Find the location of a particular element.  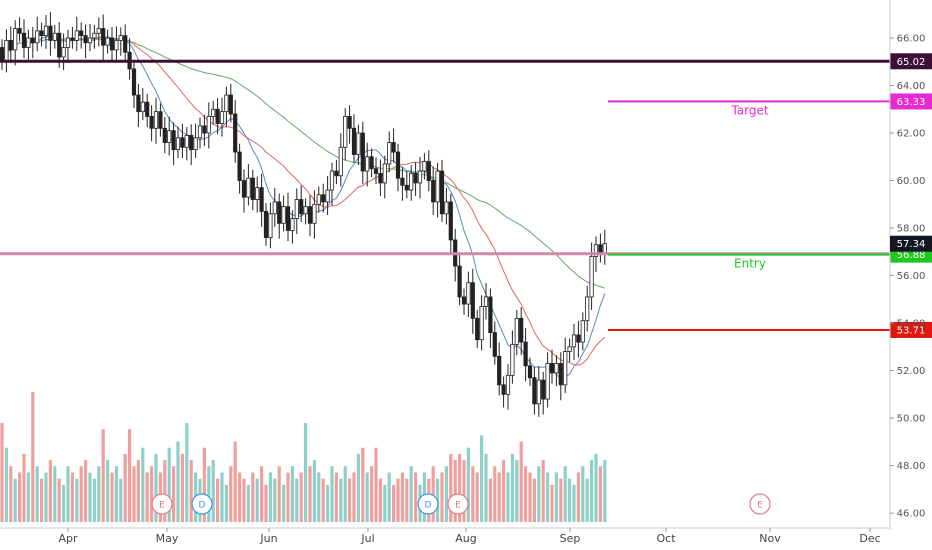

y-tick-label: 56.00 is located at coordinates (911, 276).